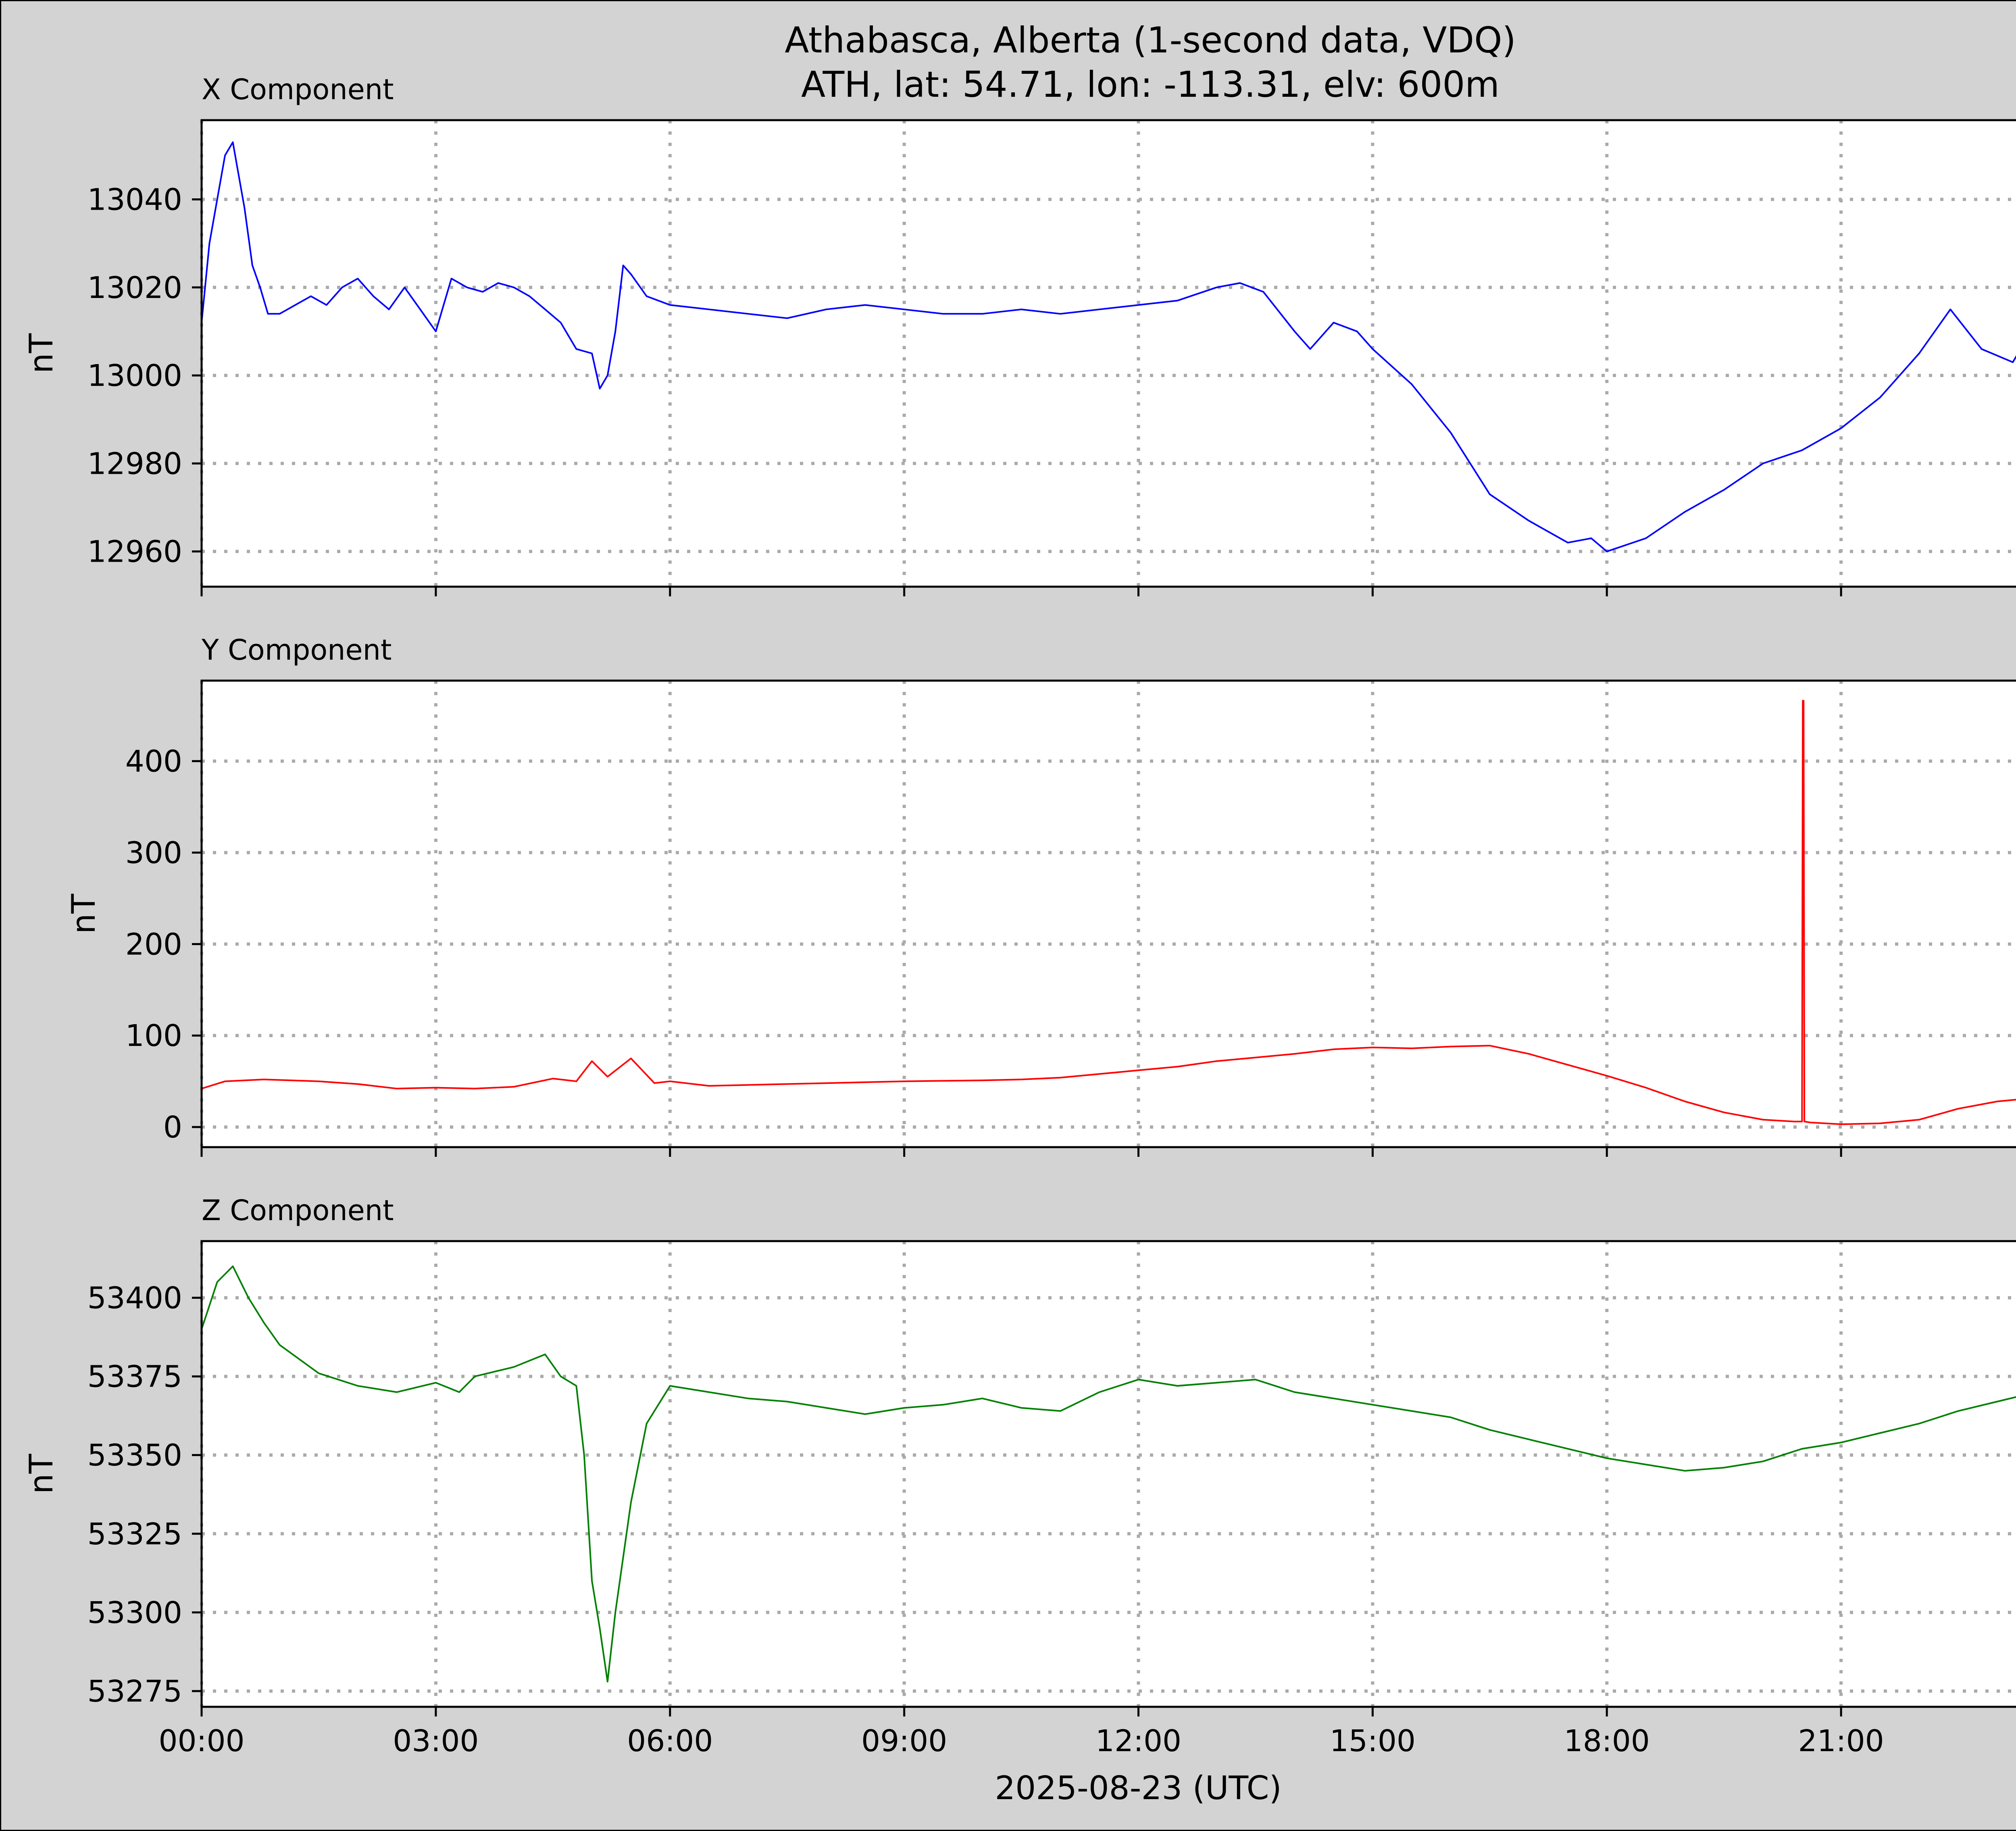 The height and width of the screenshot is (1831, 2016). What do you see at coordinates (134, 1691) in the screenshot?
I see `y-tick-label: 53275` at bounding box center [134, 1691].